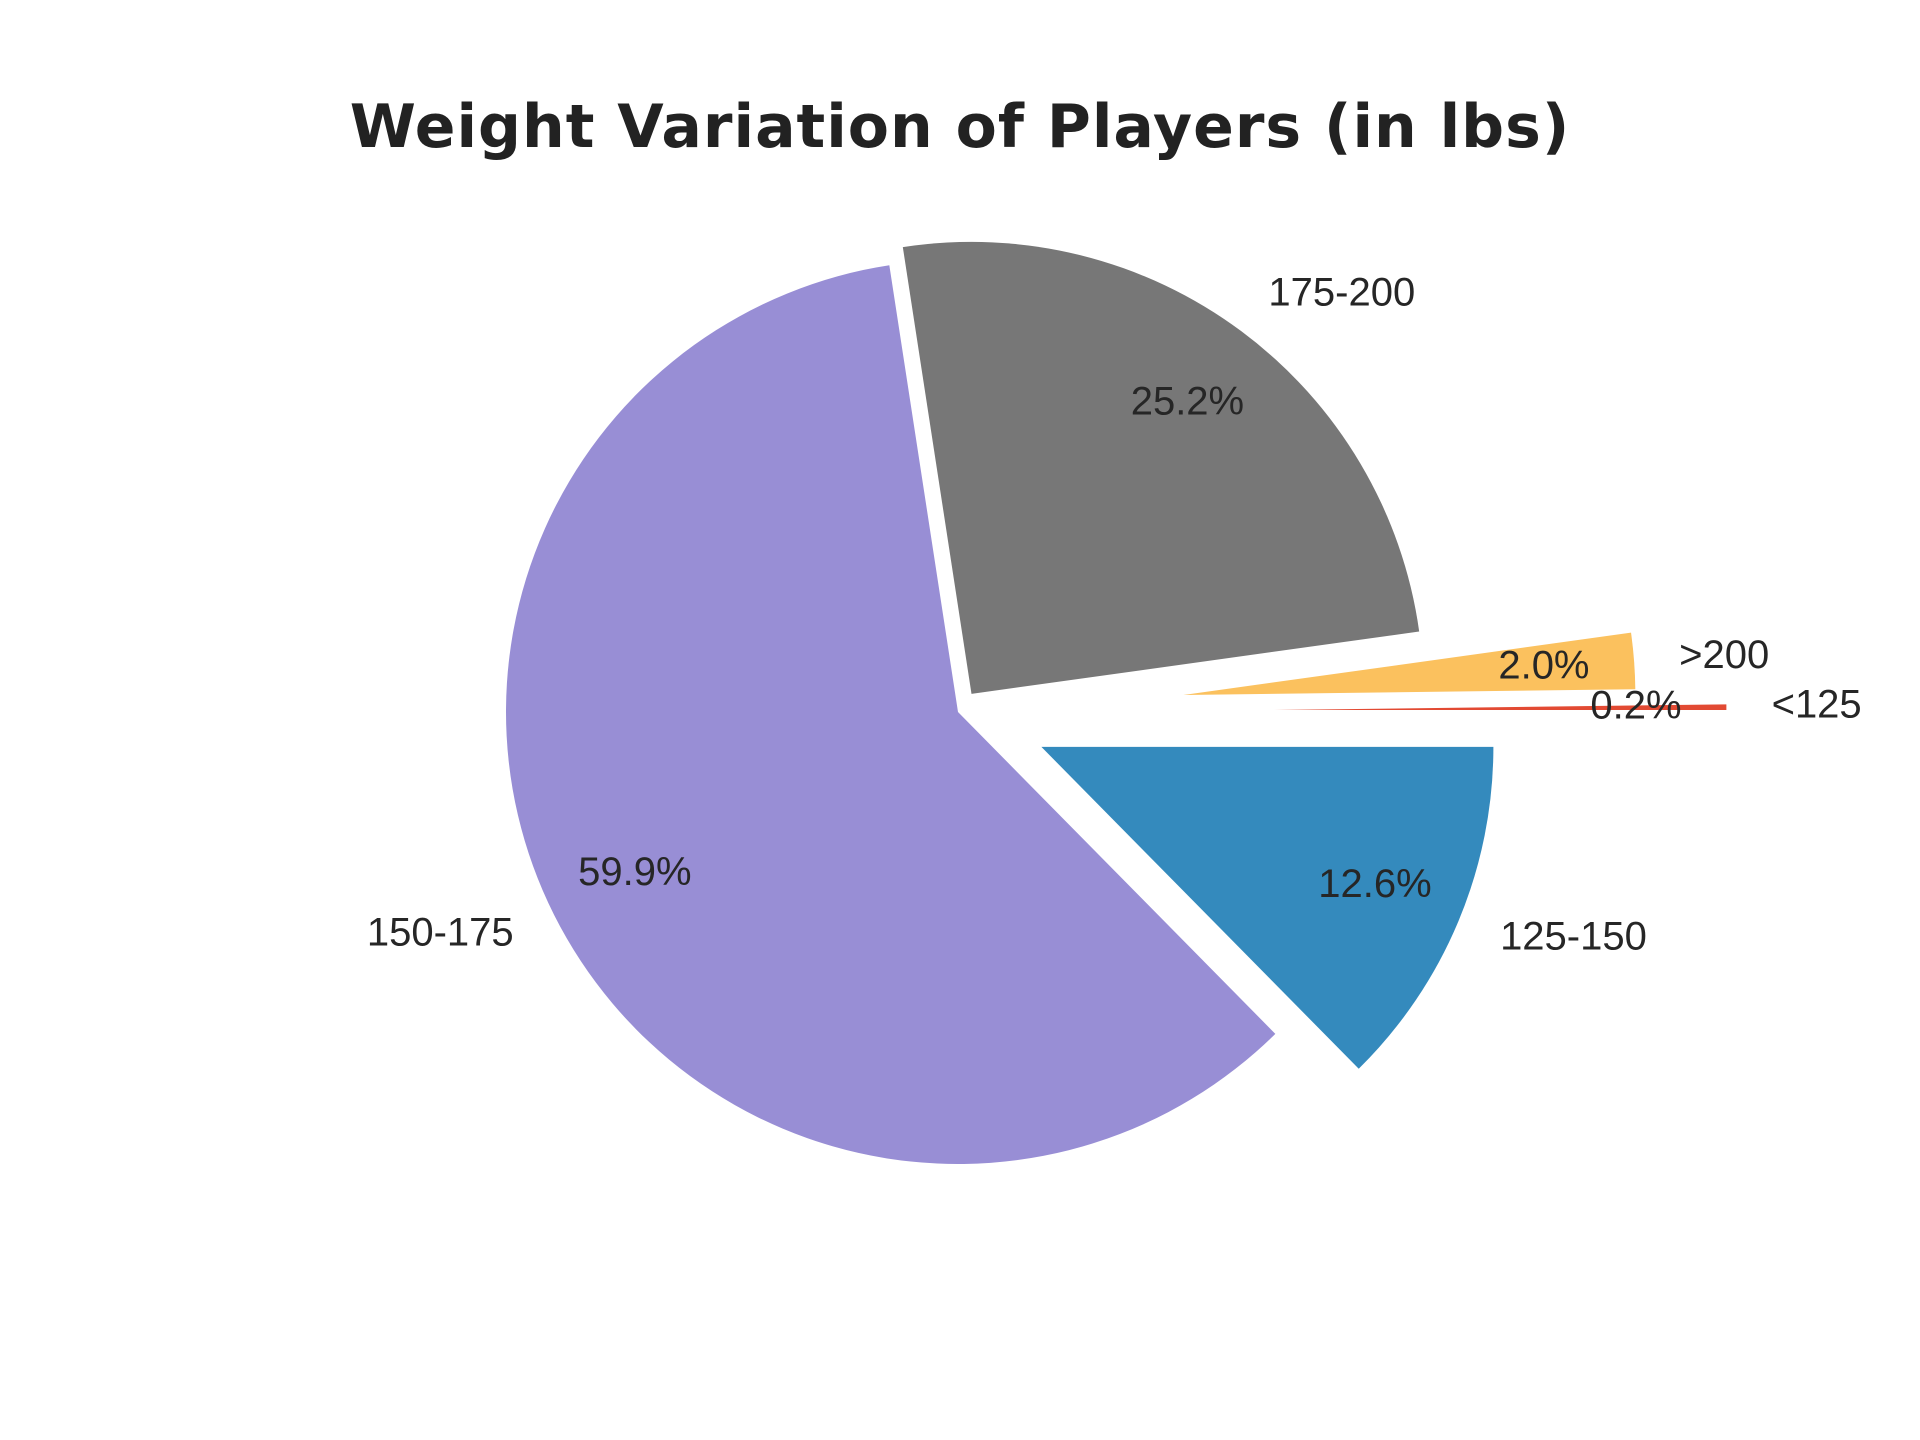 The width and height of the screenshot is (1920, 1440). I want to click on slice-percent-label: 12.6%, so click(1374, 884).